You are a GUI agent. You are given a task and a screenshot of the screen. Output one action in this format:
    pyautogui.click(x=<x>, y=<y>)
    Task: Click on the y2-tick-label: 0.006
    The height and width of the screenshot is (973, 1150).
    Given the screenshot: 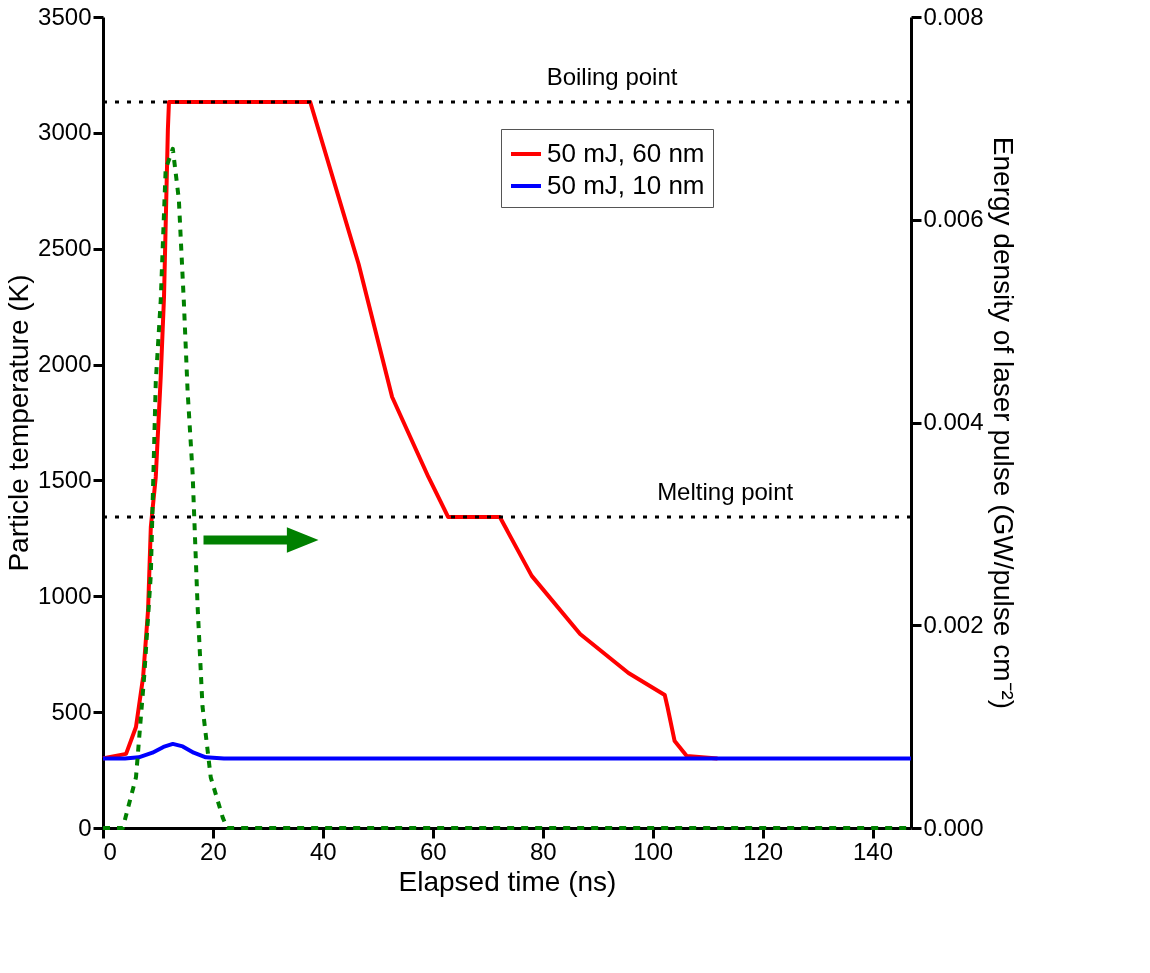 What is the action you would take?
    pyautogui.click(x=953, y=219)
    